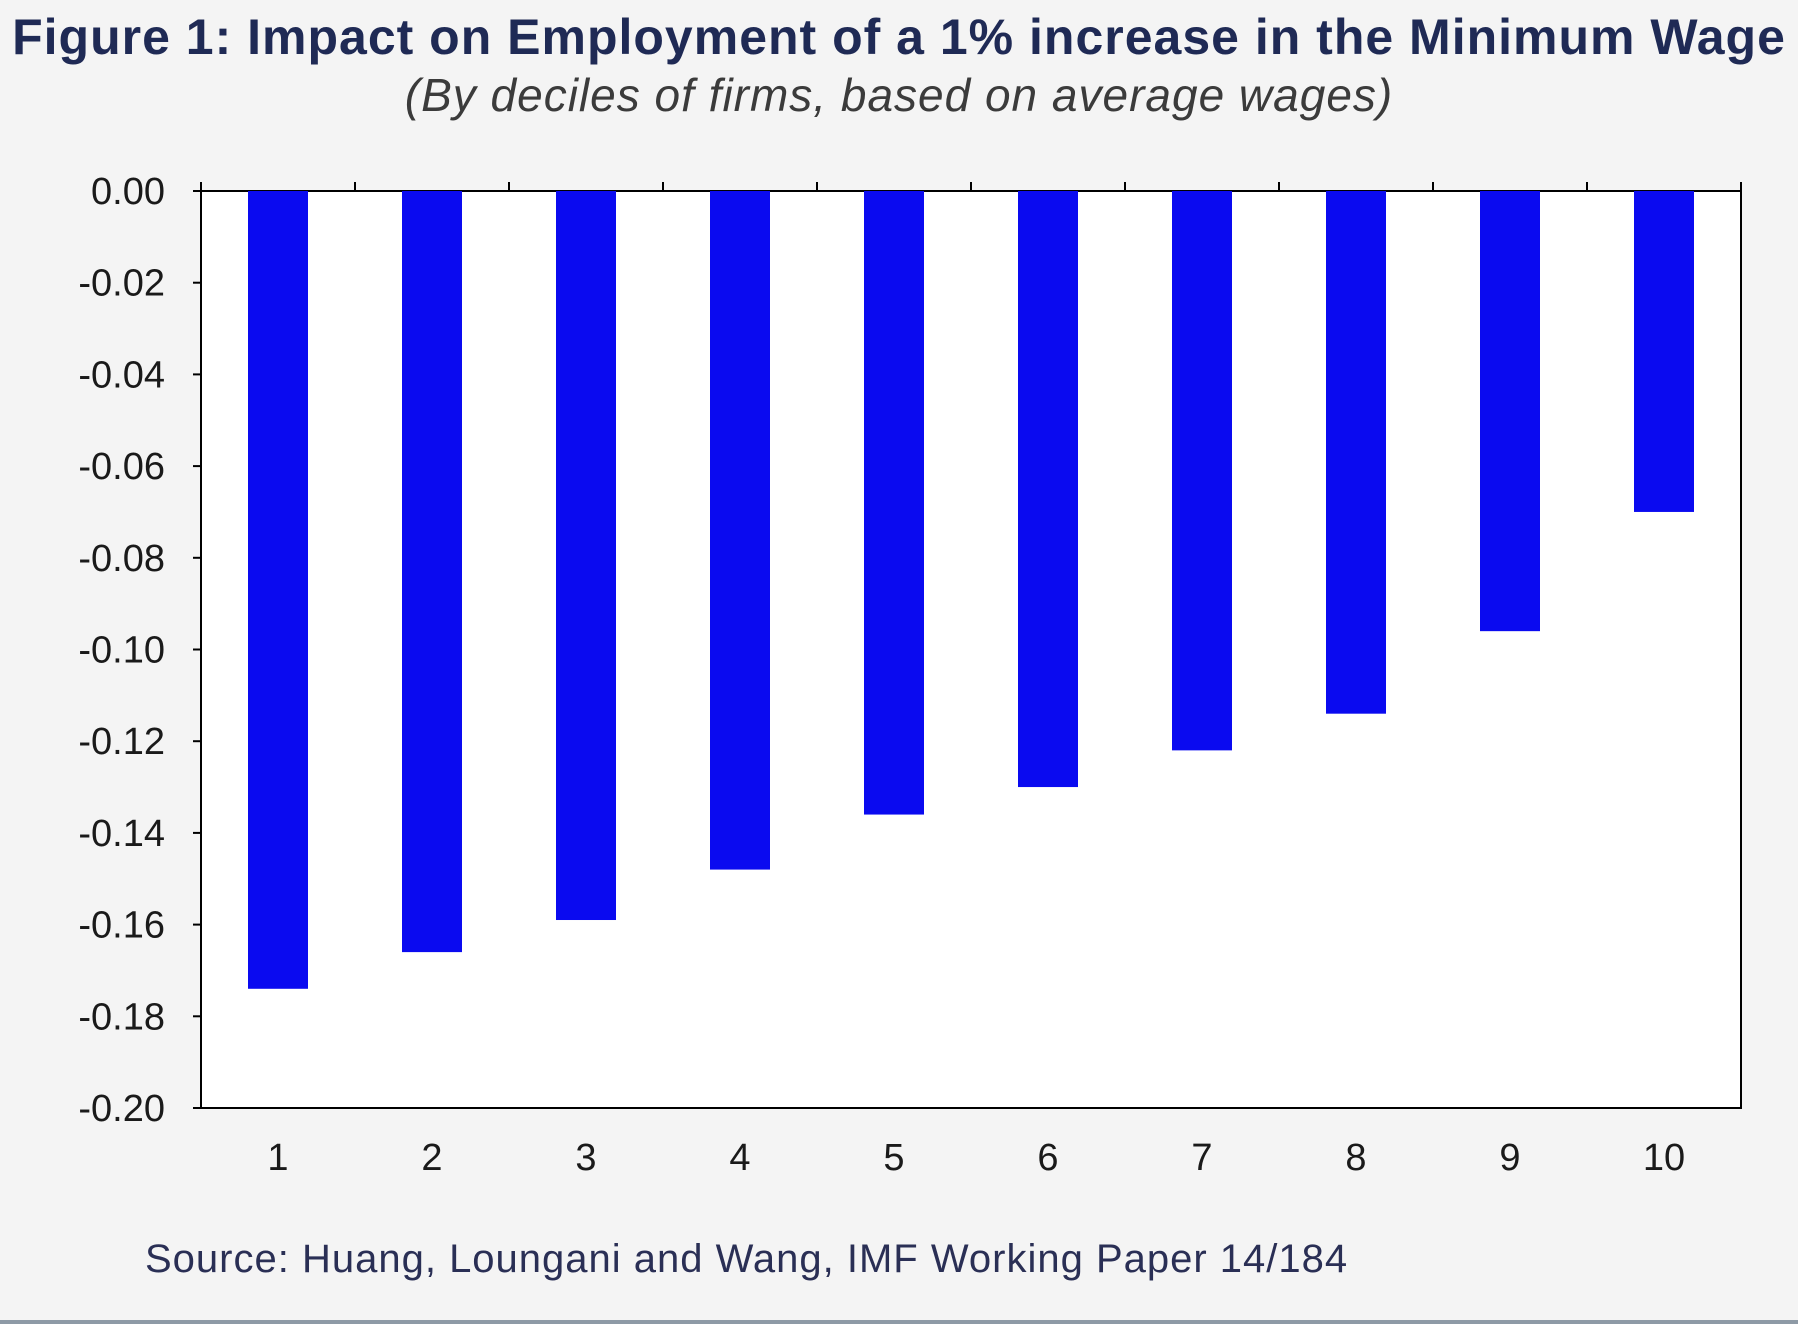 This screenshot has width=1798, height=1324. What do you see at coordinates (277, 1158) in the screenshot?
I see `x-tick-label: 1` at bounding box center [277, 1158].